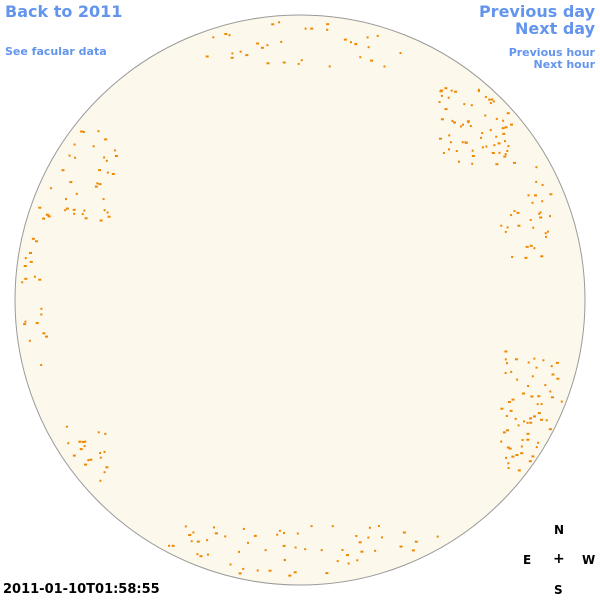  What do you see at coordinates (551, 52) in the screenshot?
I see `previous-hour-link: Previous hour` at bounding box center [551, 52].